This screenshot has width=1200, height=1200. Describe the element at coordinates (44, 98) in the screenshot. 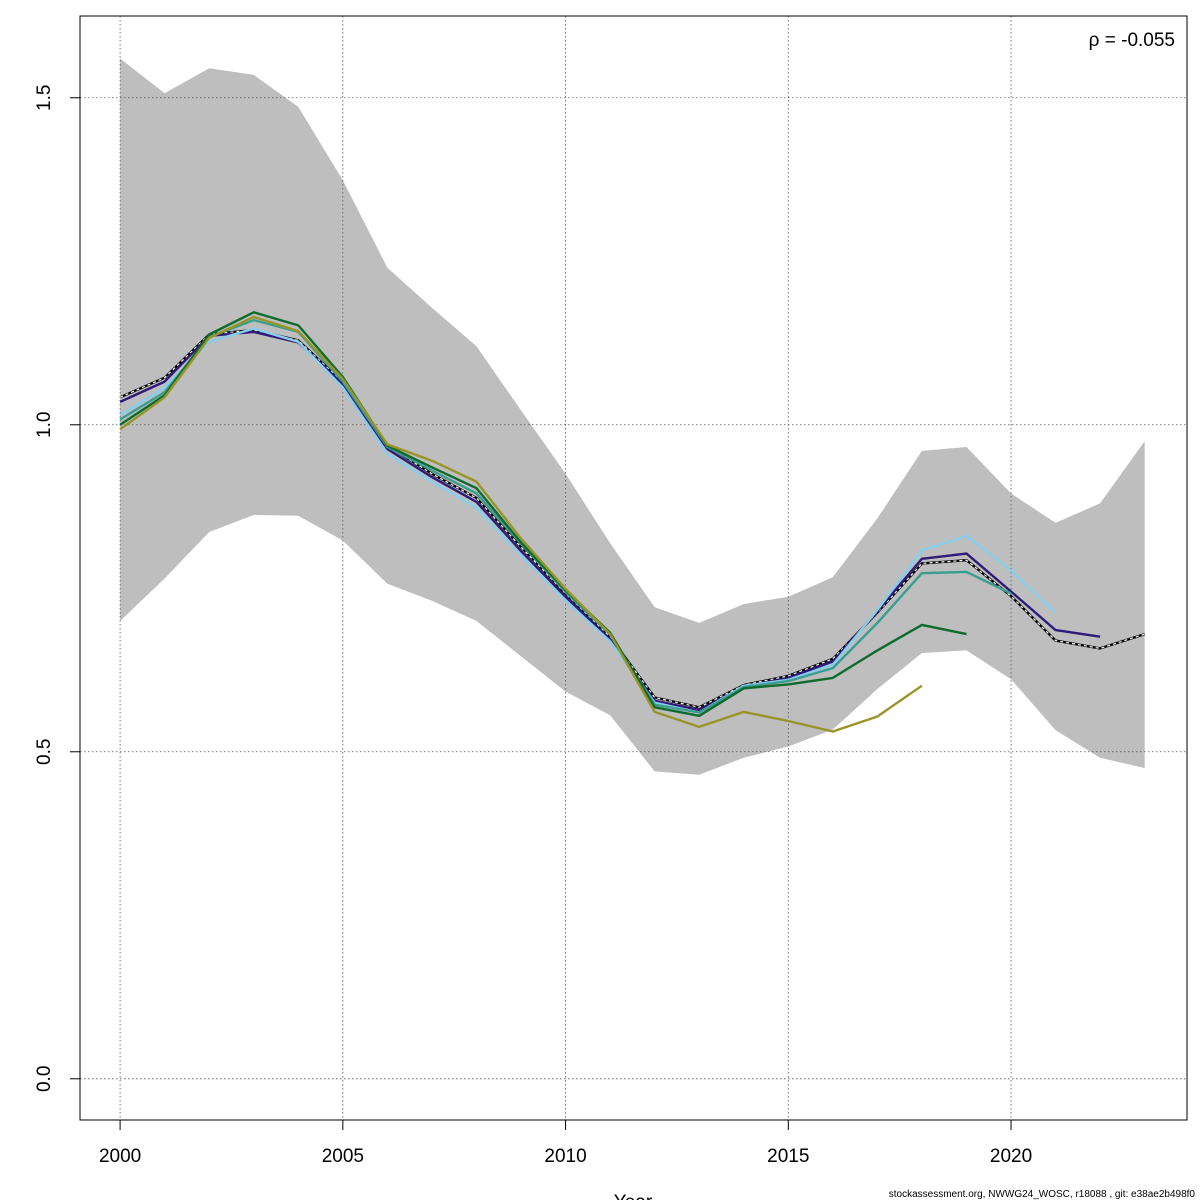

I see `y-tick-label: 1.5` at that location.